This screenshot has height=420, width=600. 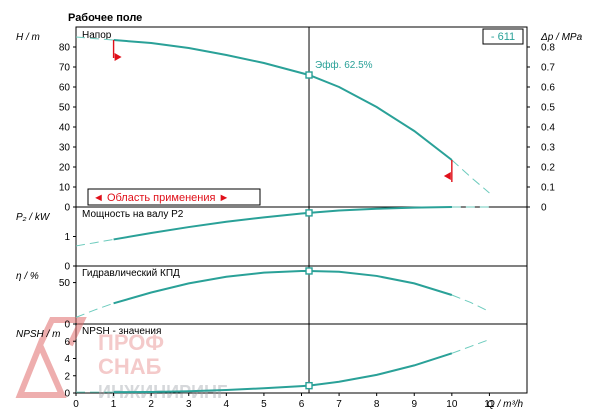 I want to click on power-y-tick-label-1: 1, so click(x=67, y=237).